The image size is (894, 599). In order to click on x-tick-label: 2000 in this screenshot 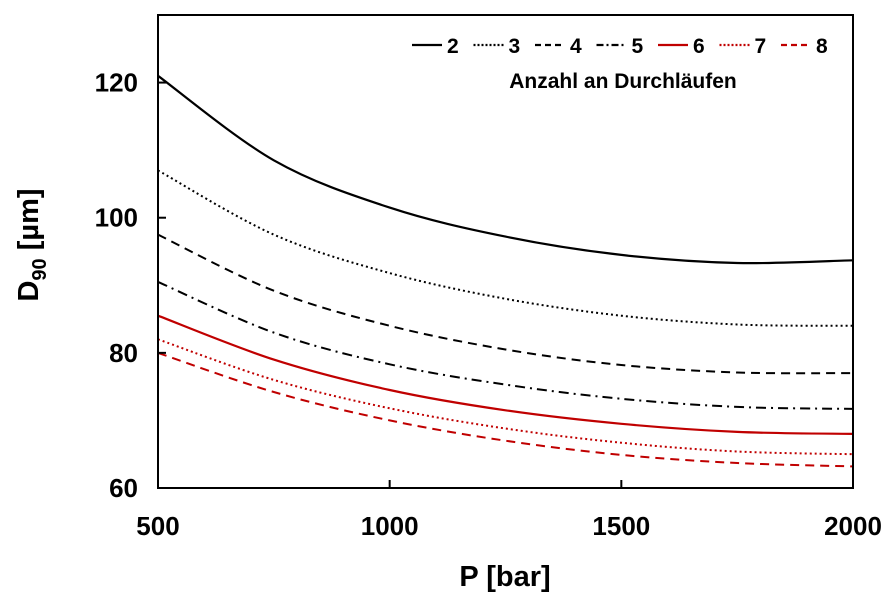, I will do `click(853, 526)`.